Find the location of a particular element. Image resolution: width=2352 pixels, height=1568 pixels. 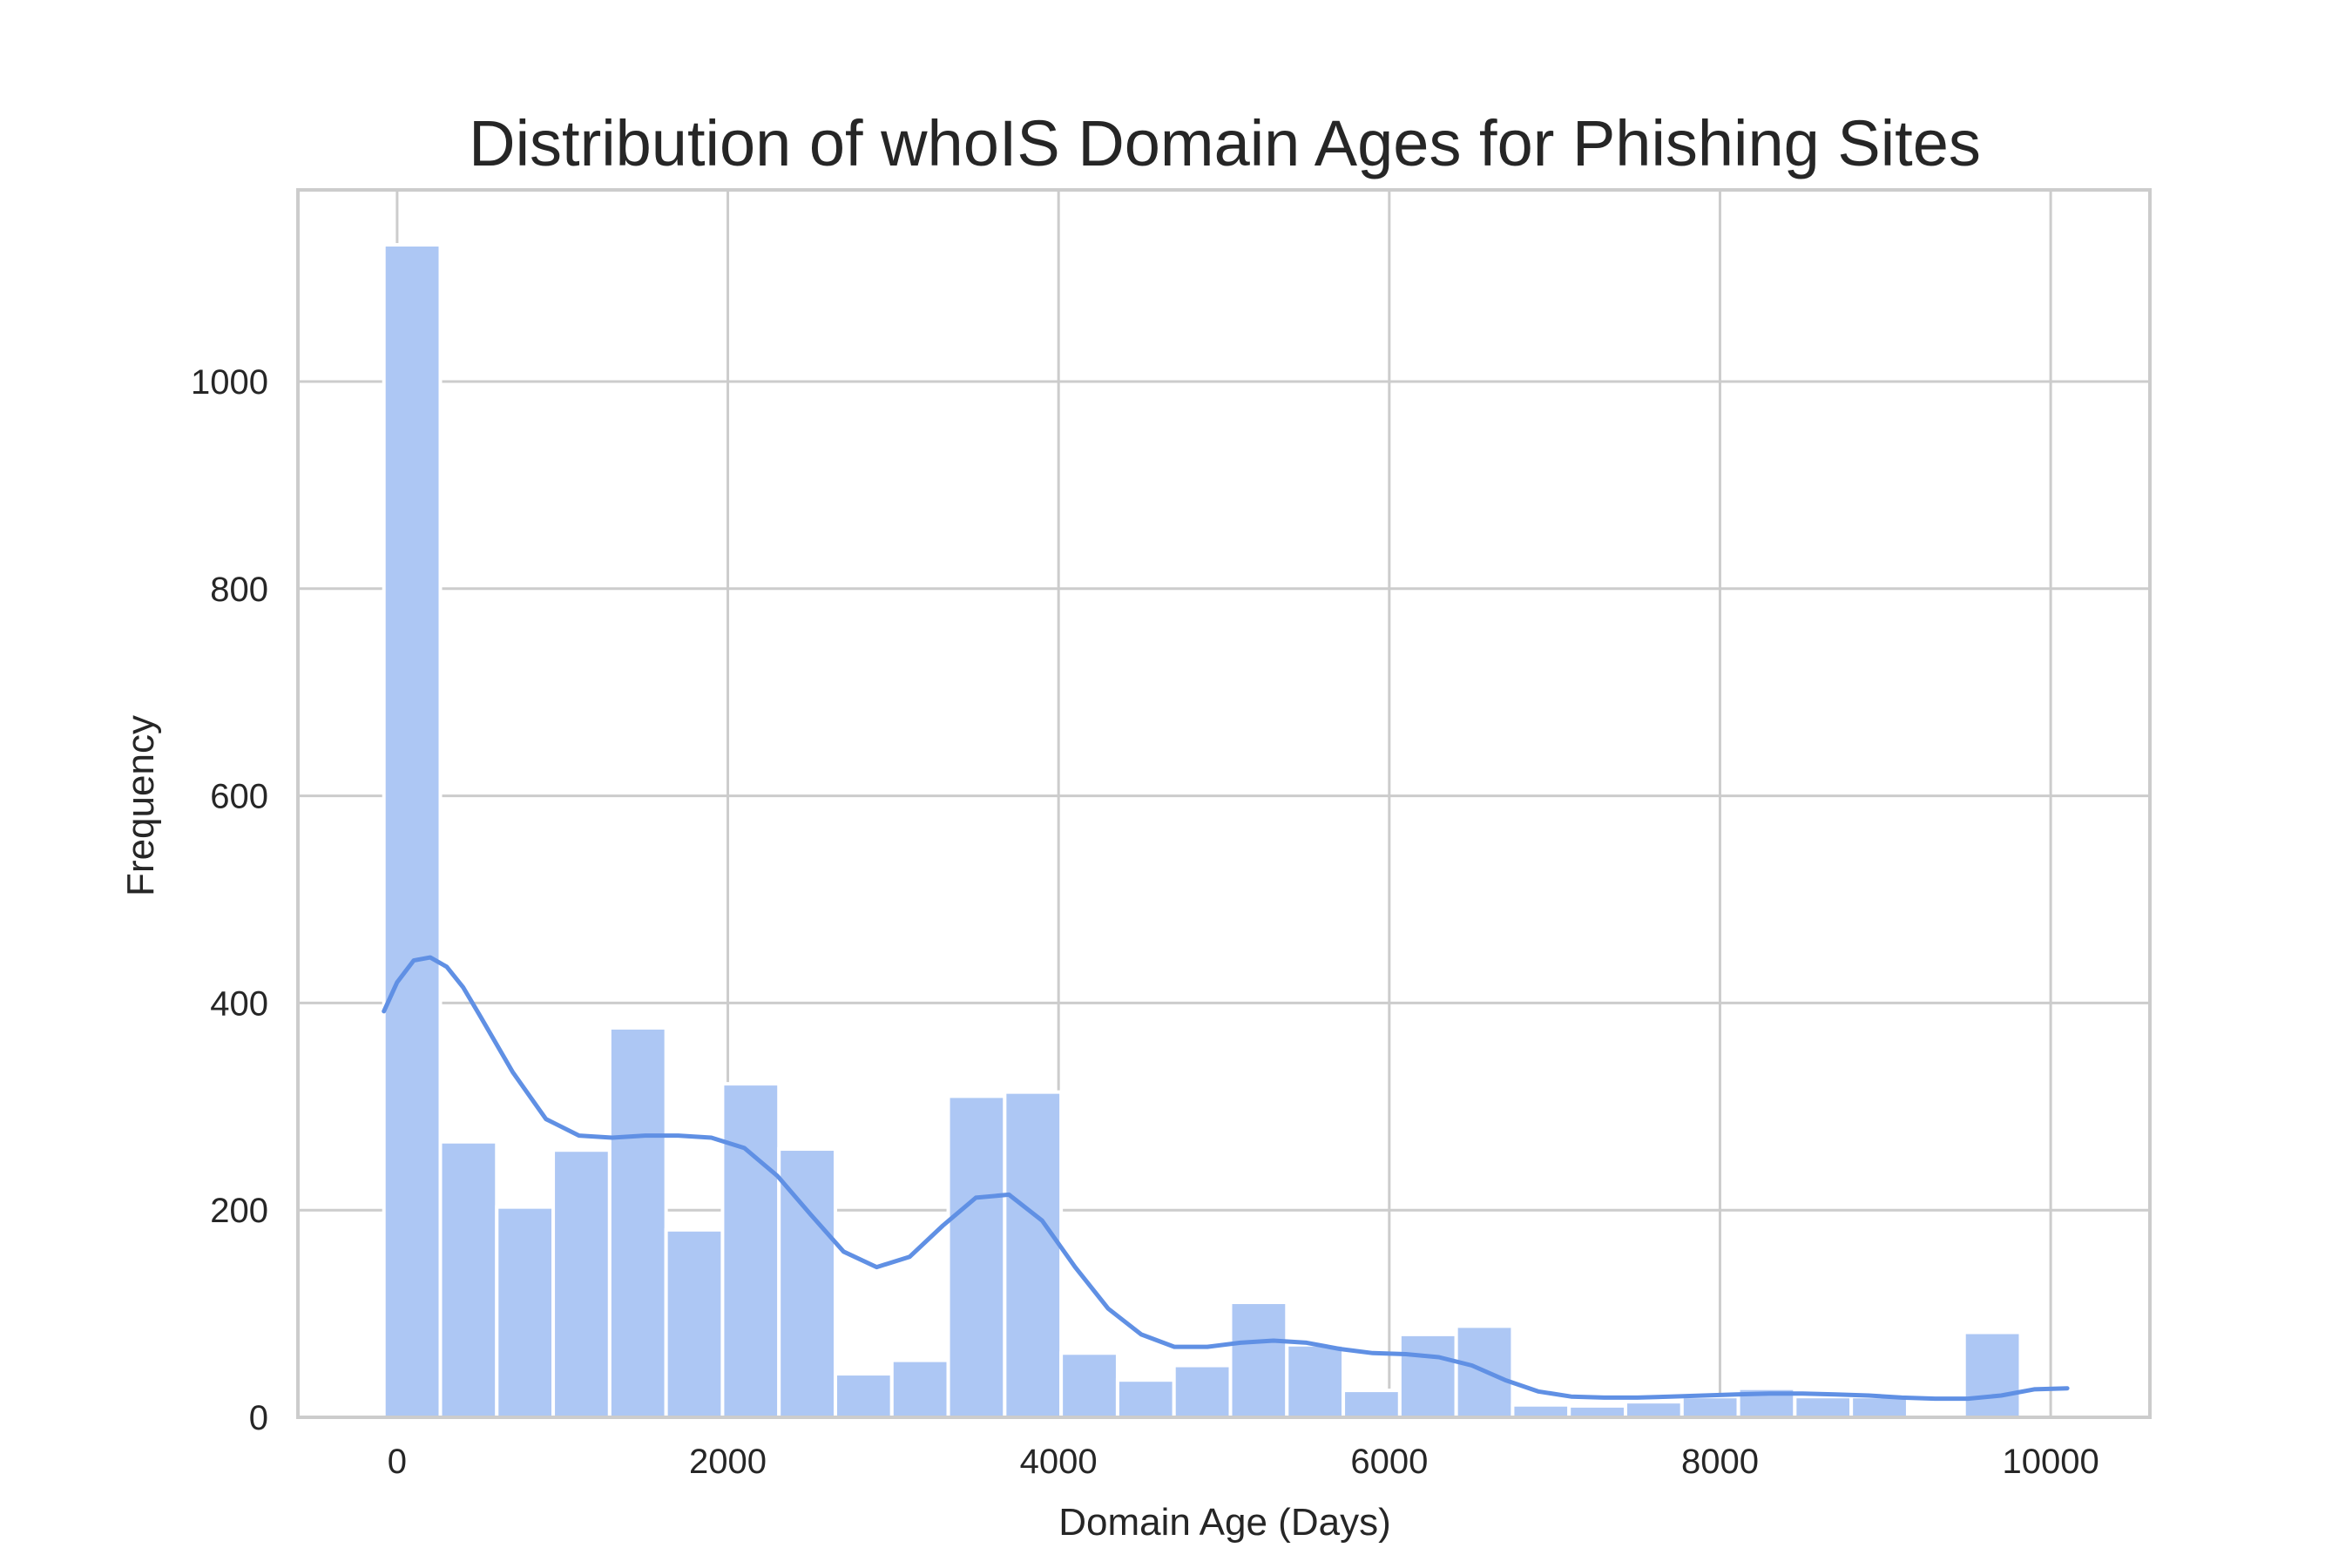

y-tick-label-4: 800 is located at coordinates (239, 590).